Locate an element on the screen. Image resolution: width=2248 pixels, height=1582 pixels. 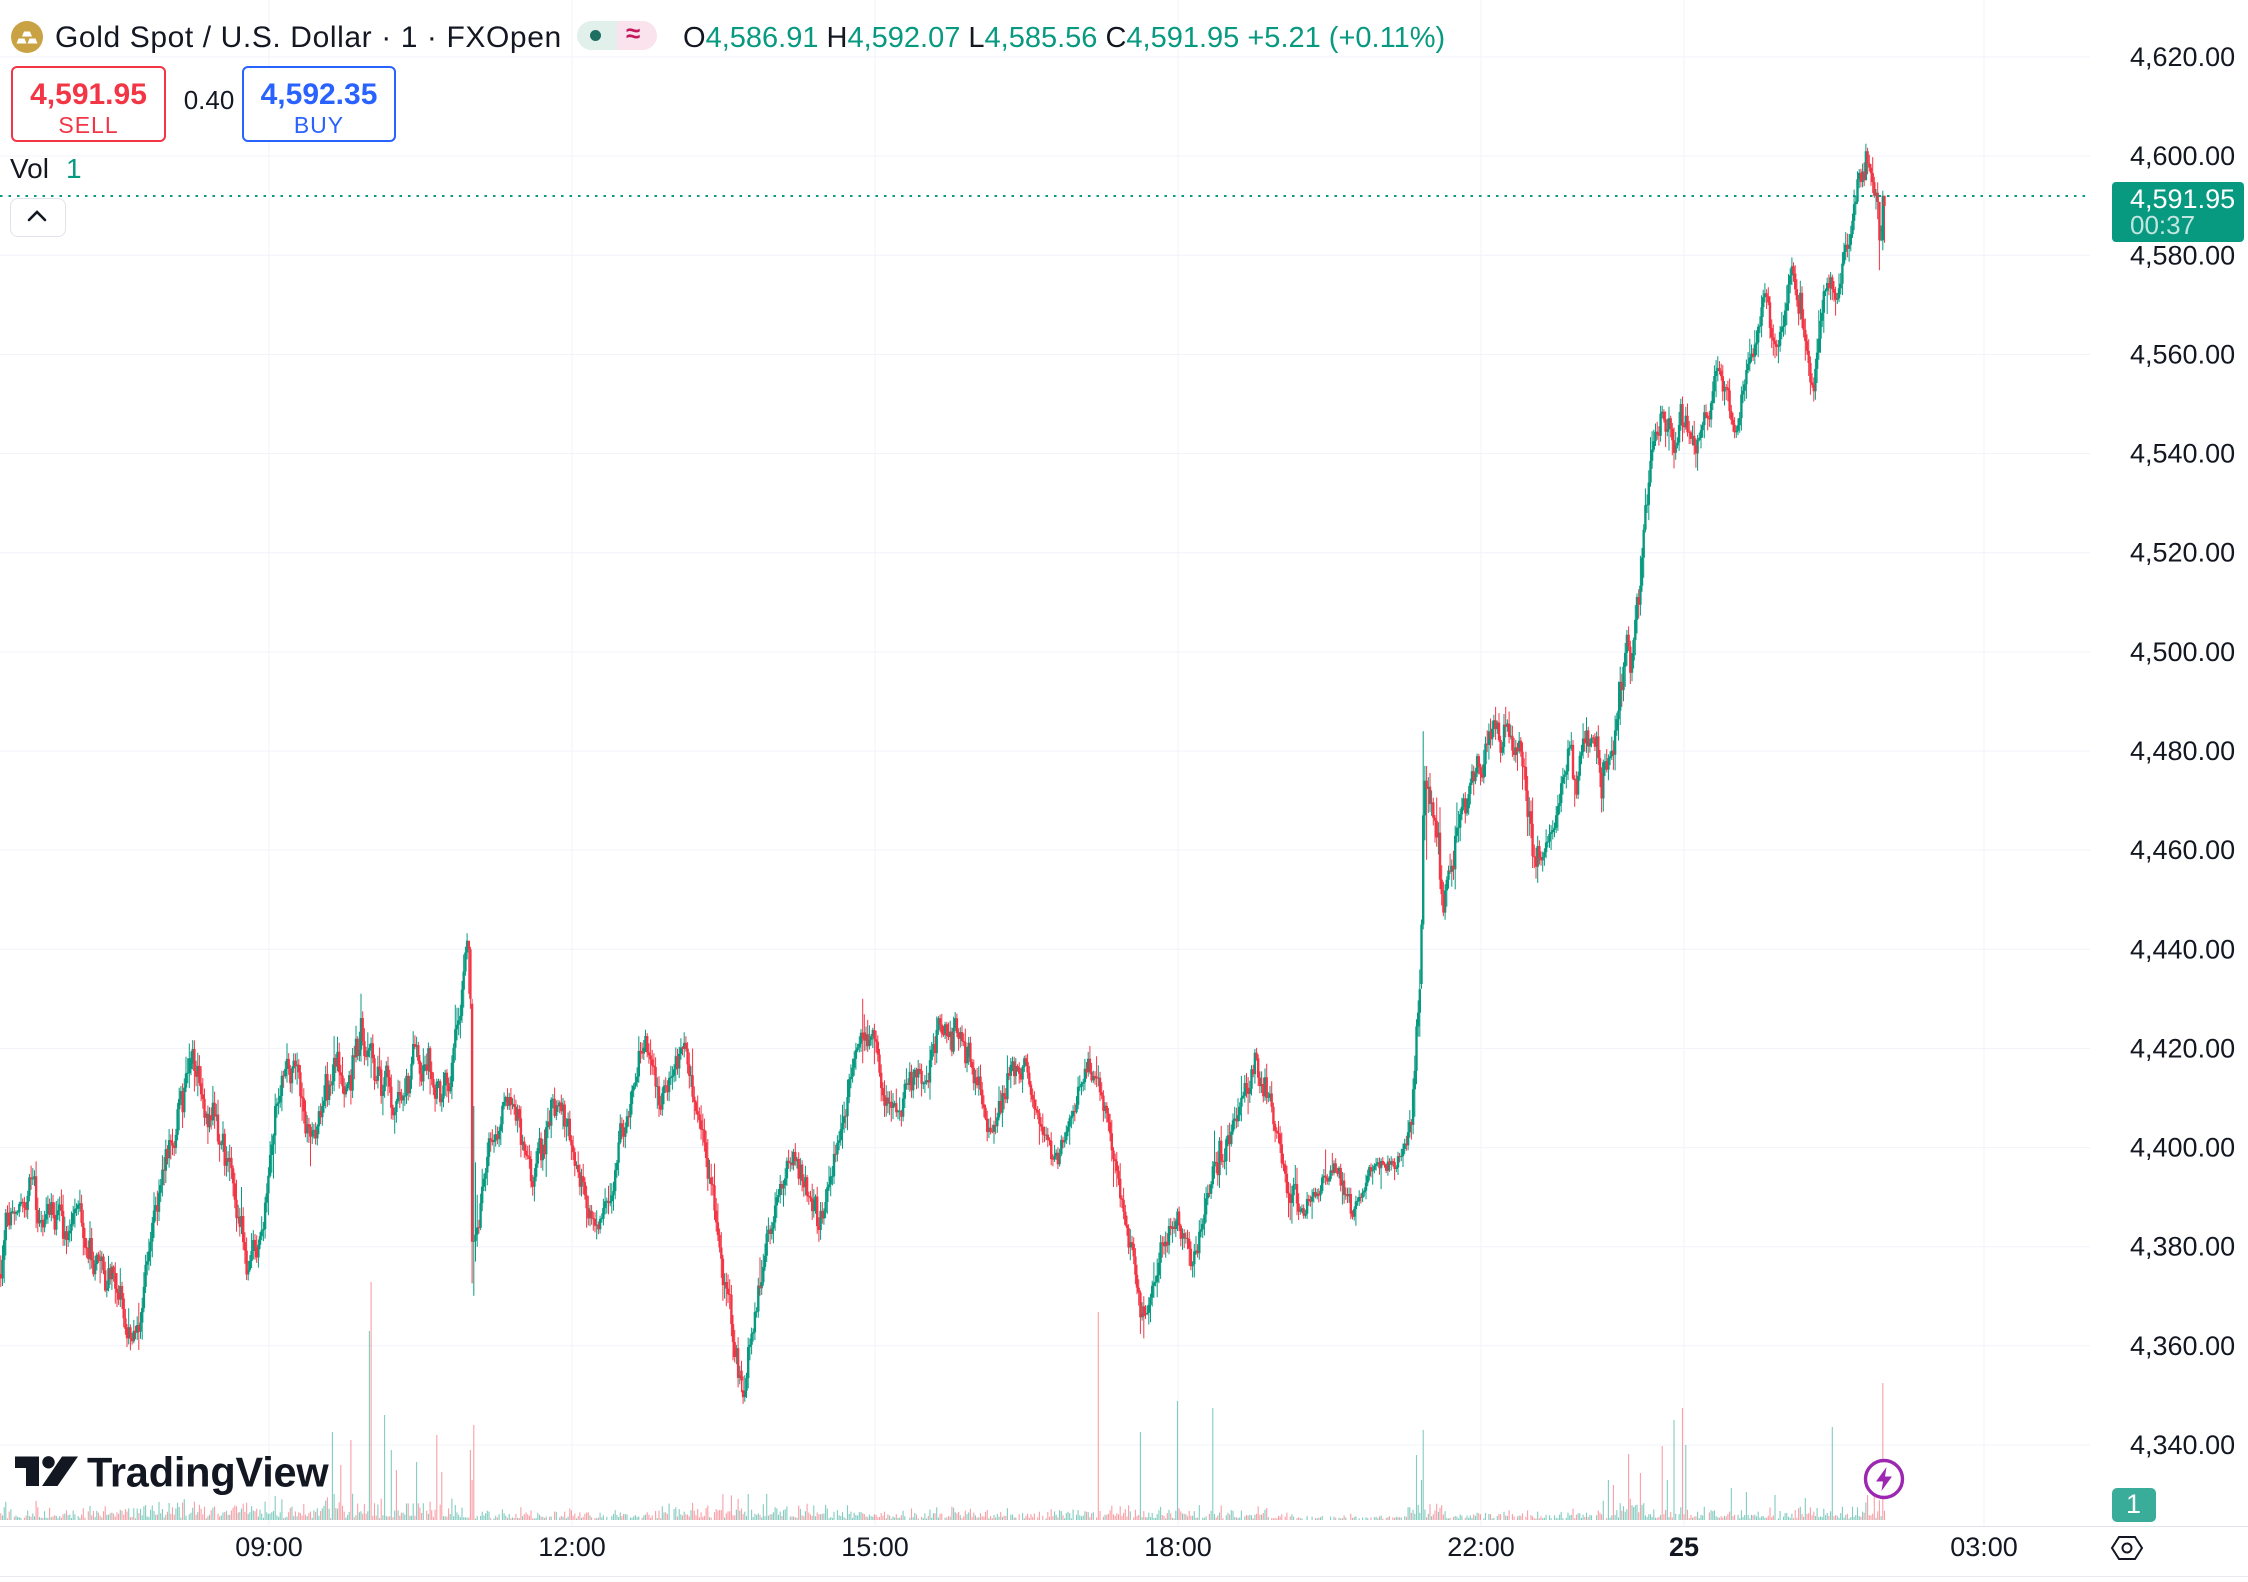
svg-text: 12:00 is located at coordinates (572, 1547).